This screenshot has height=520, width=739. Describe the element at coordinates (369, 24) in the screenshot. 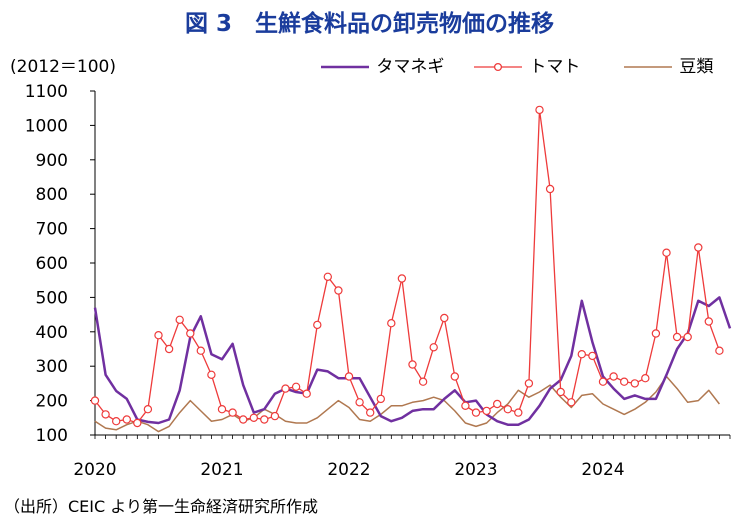

I see `chart-title: 図 3 生鮮食料品の卸売物価の推移` at that location.